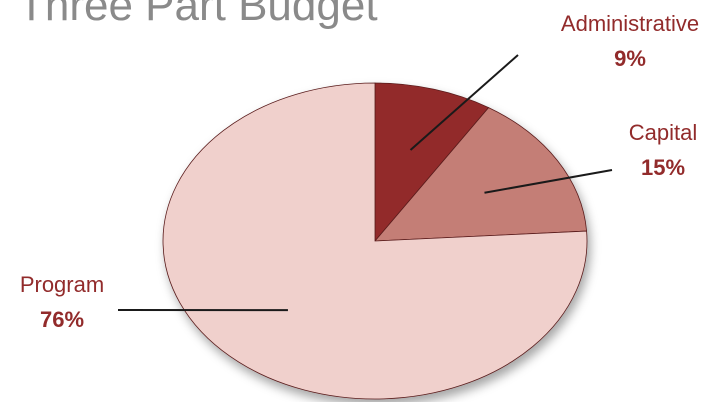 The image size is (725, 402). I want to click on chart-title: Three Part Budget, so click(198, 15).